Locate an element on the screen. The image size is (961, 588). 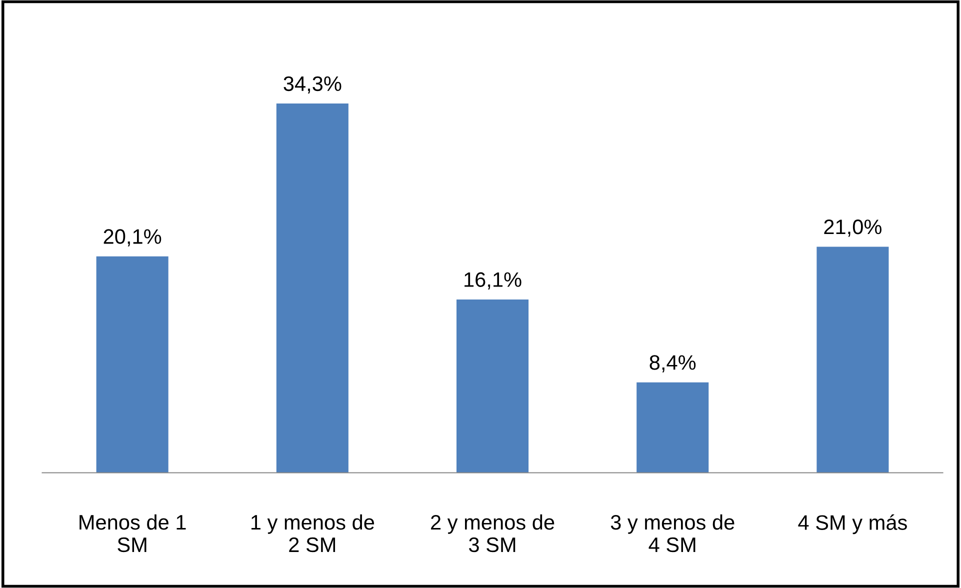
data-label: 34,3% is located at coordinates (313, 85).